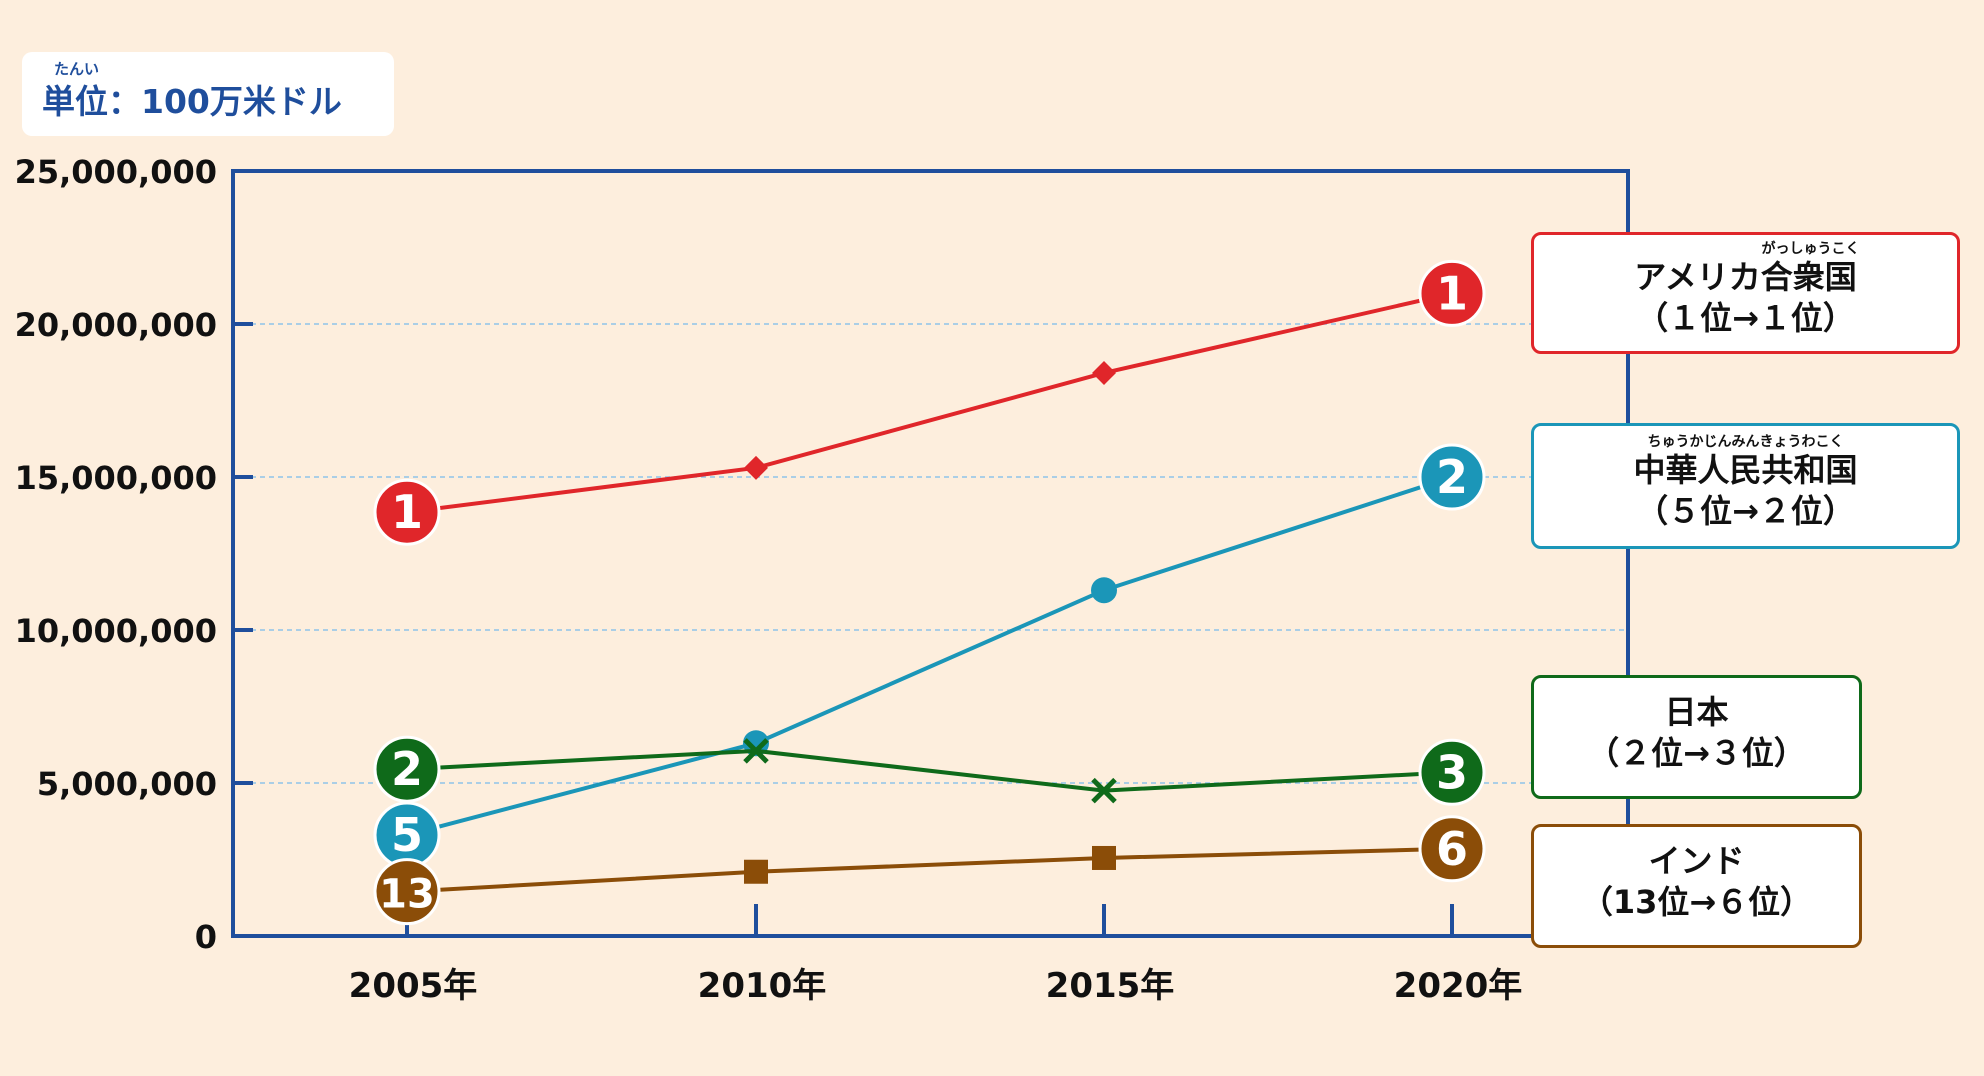 The height and width of the screenshot is (1076, 1984). I want to click on data-point-circle, so click(1104, 590).